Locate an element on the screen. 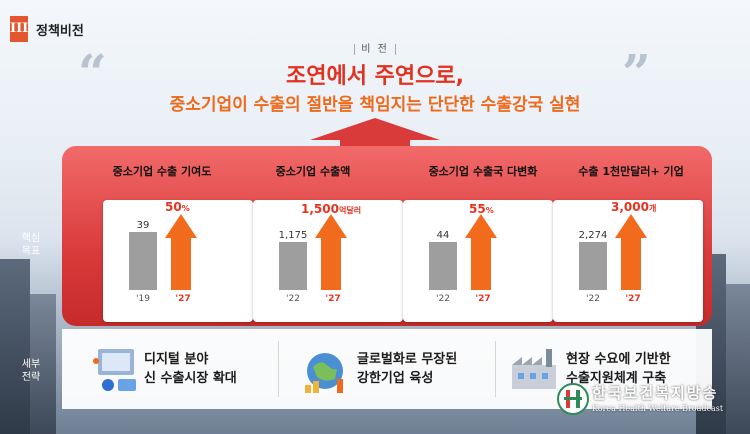 The height and width of the screenshot is (434, 750). goal-card: 1,175 1,500억달러 '22 '27 is located at coordinates (328, 261).